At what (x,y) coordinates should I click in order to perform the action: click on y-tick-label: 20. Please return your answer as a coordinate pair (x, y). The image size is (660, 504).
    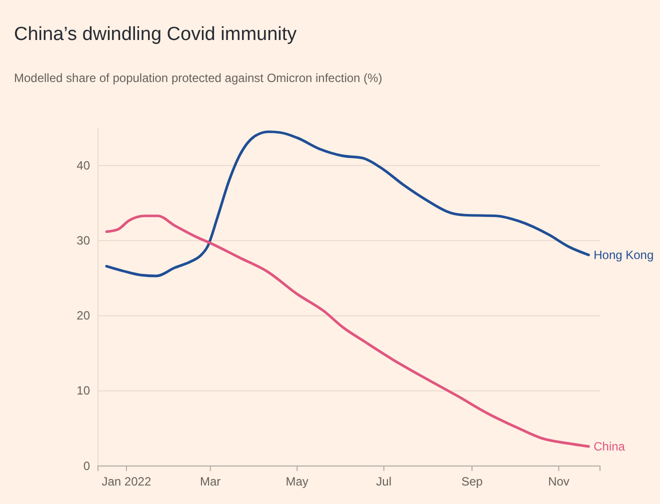
    Looking at the image, I should click on (83, 315).